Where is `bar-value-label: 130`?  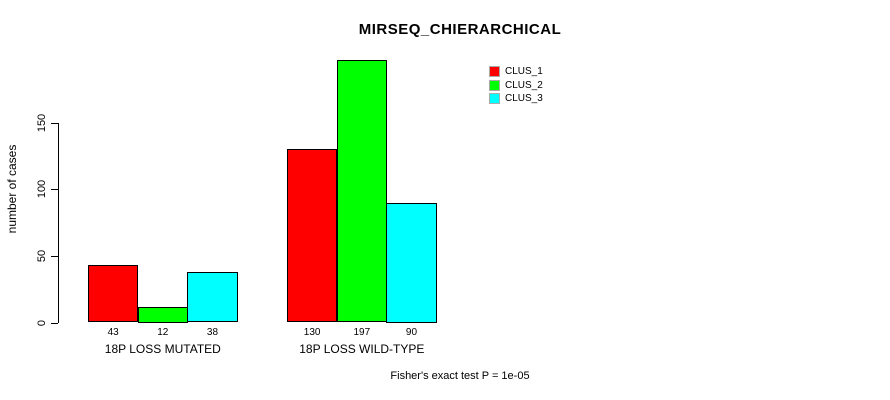
bar-value-label: 130 is located at coordinates (312, 332).